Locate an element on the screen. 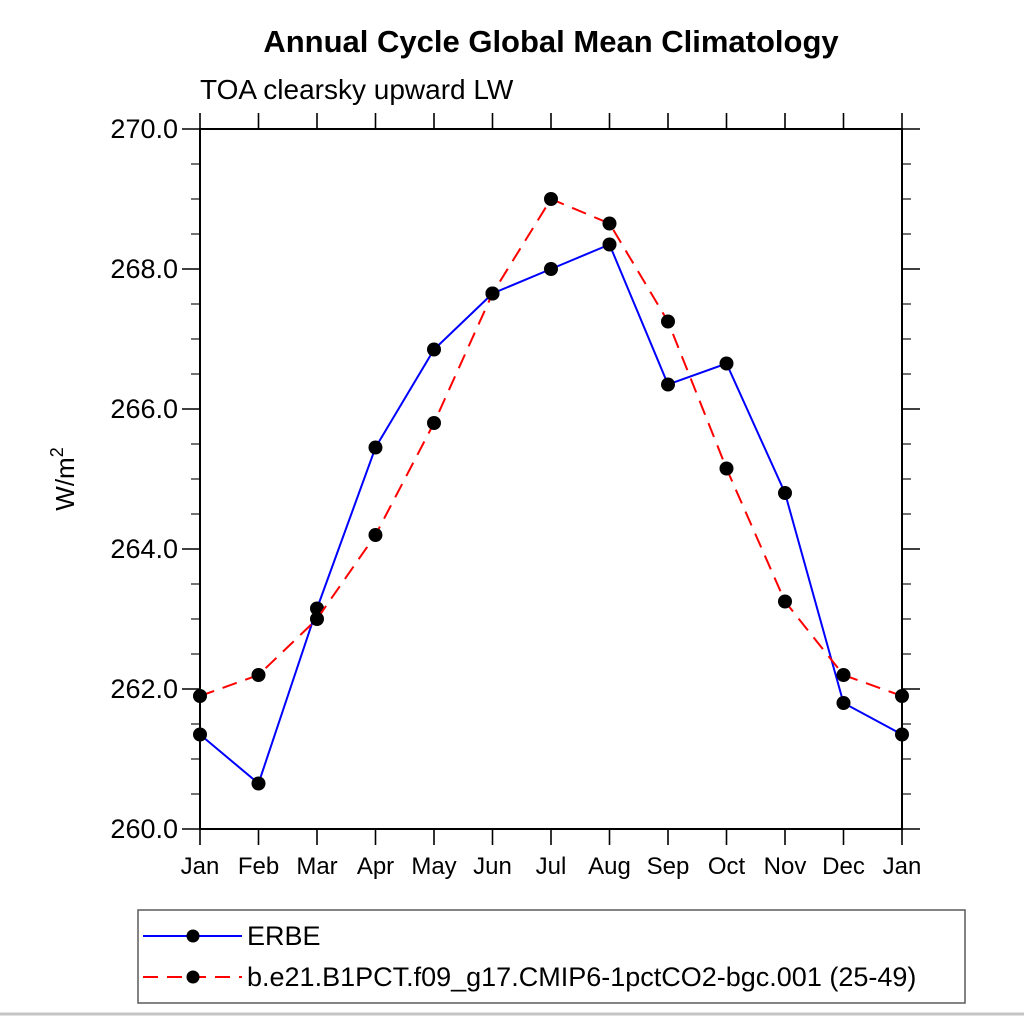 This screenshot has width=1024, height=1024. x-tick-label: Mar is located at coordinates (316, 866).